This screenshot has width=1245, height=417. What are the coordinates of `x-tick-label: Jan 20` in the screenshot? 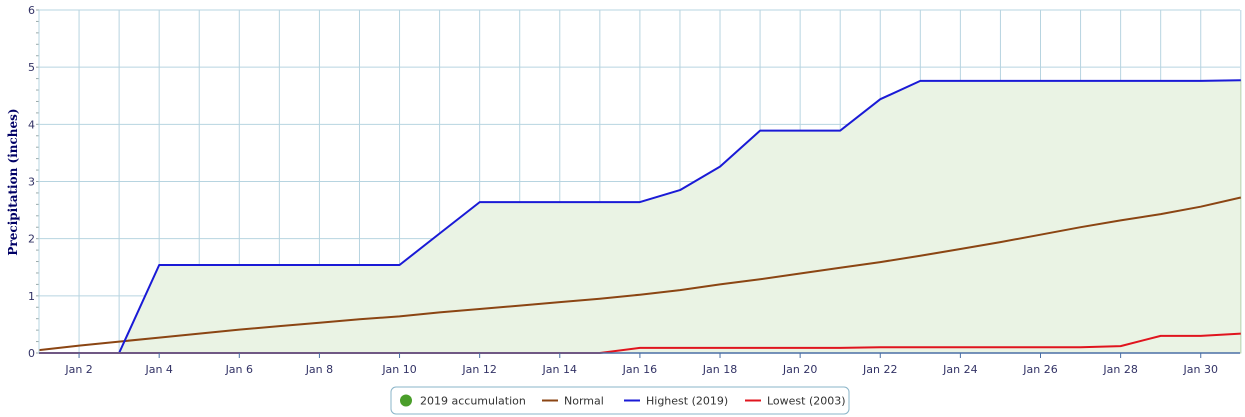 It's located at (799, 369).